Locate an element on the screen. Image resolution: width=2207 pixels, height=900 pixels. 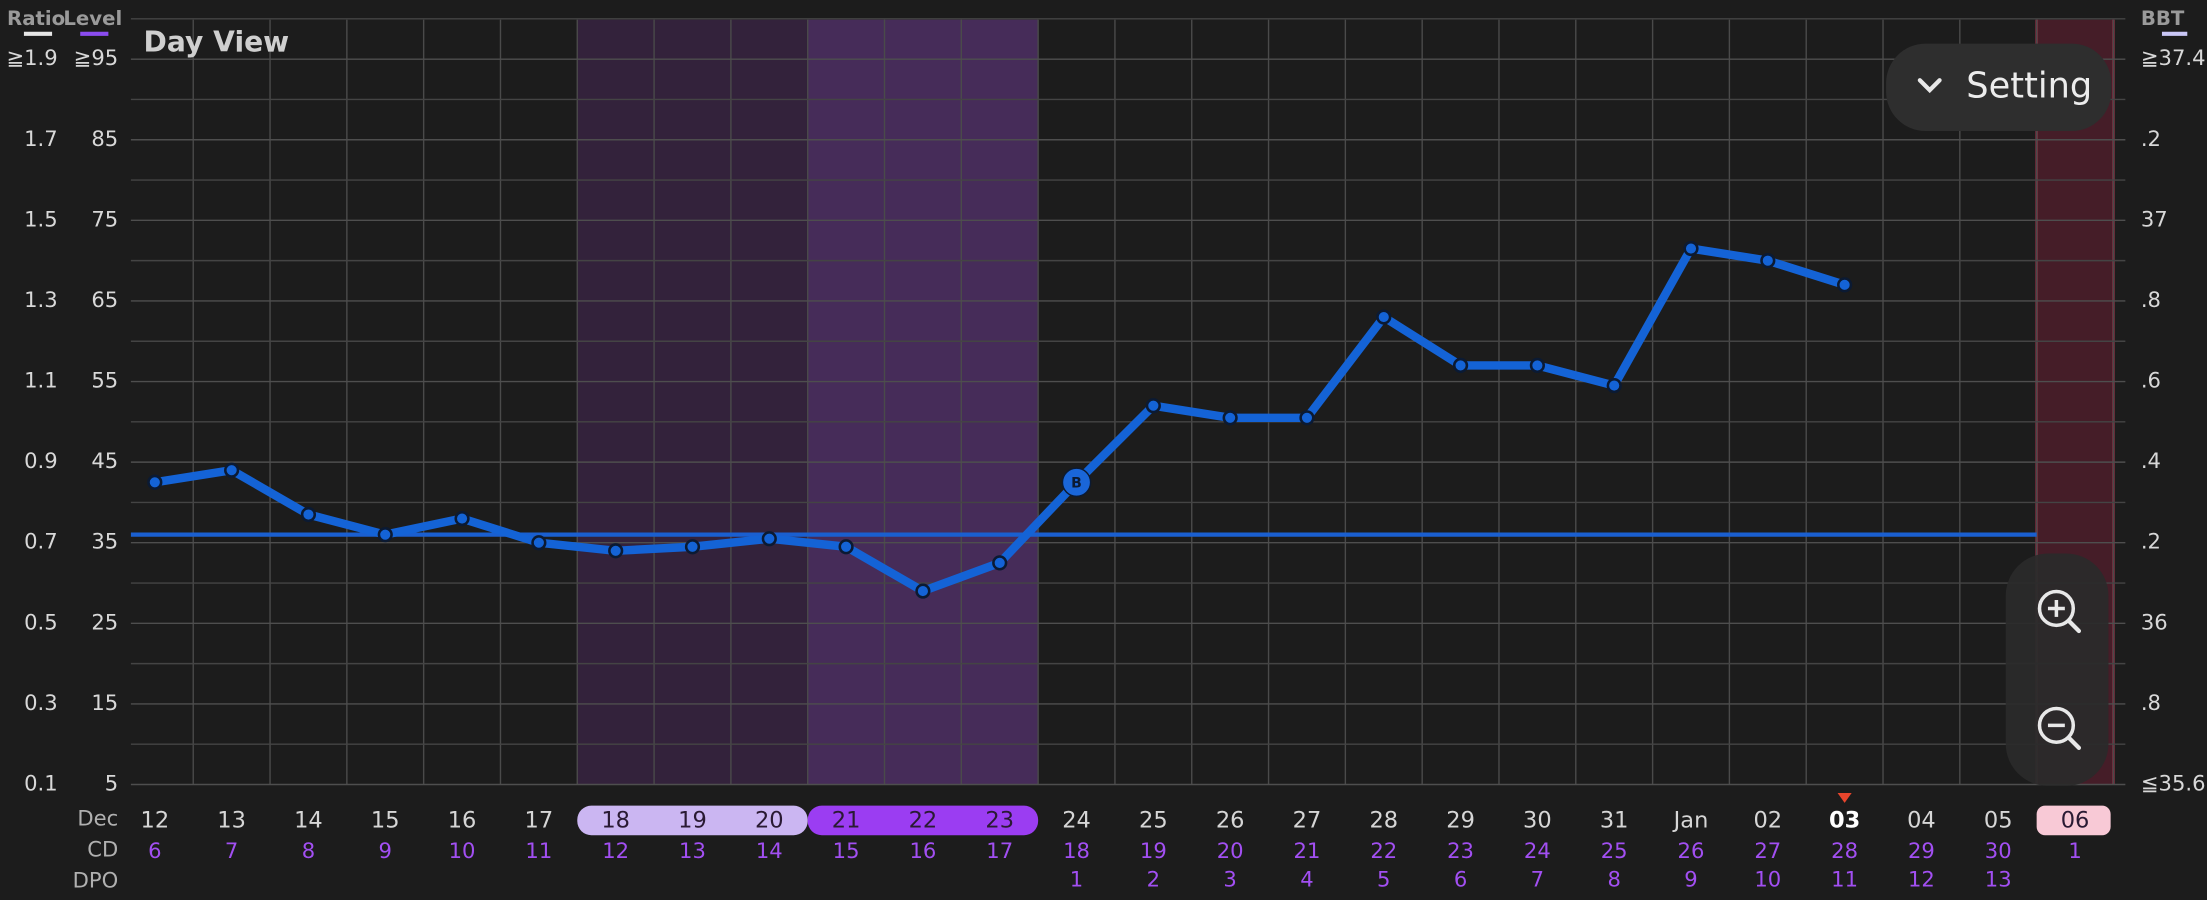
cd-label: 27 is located at coordinates (1767, 850).